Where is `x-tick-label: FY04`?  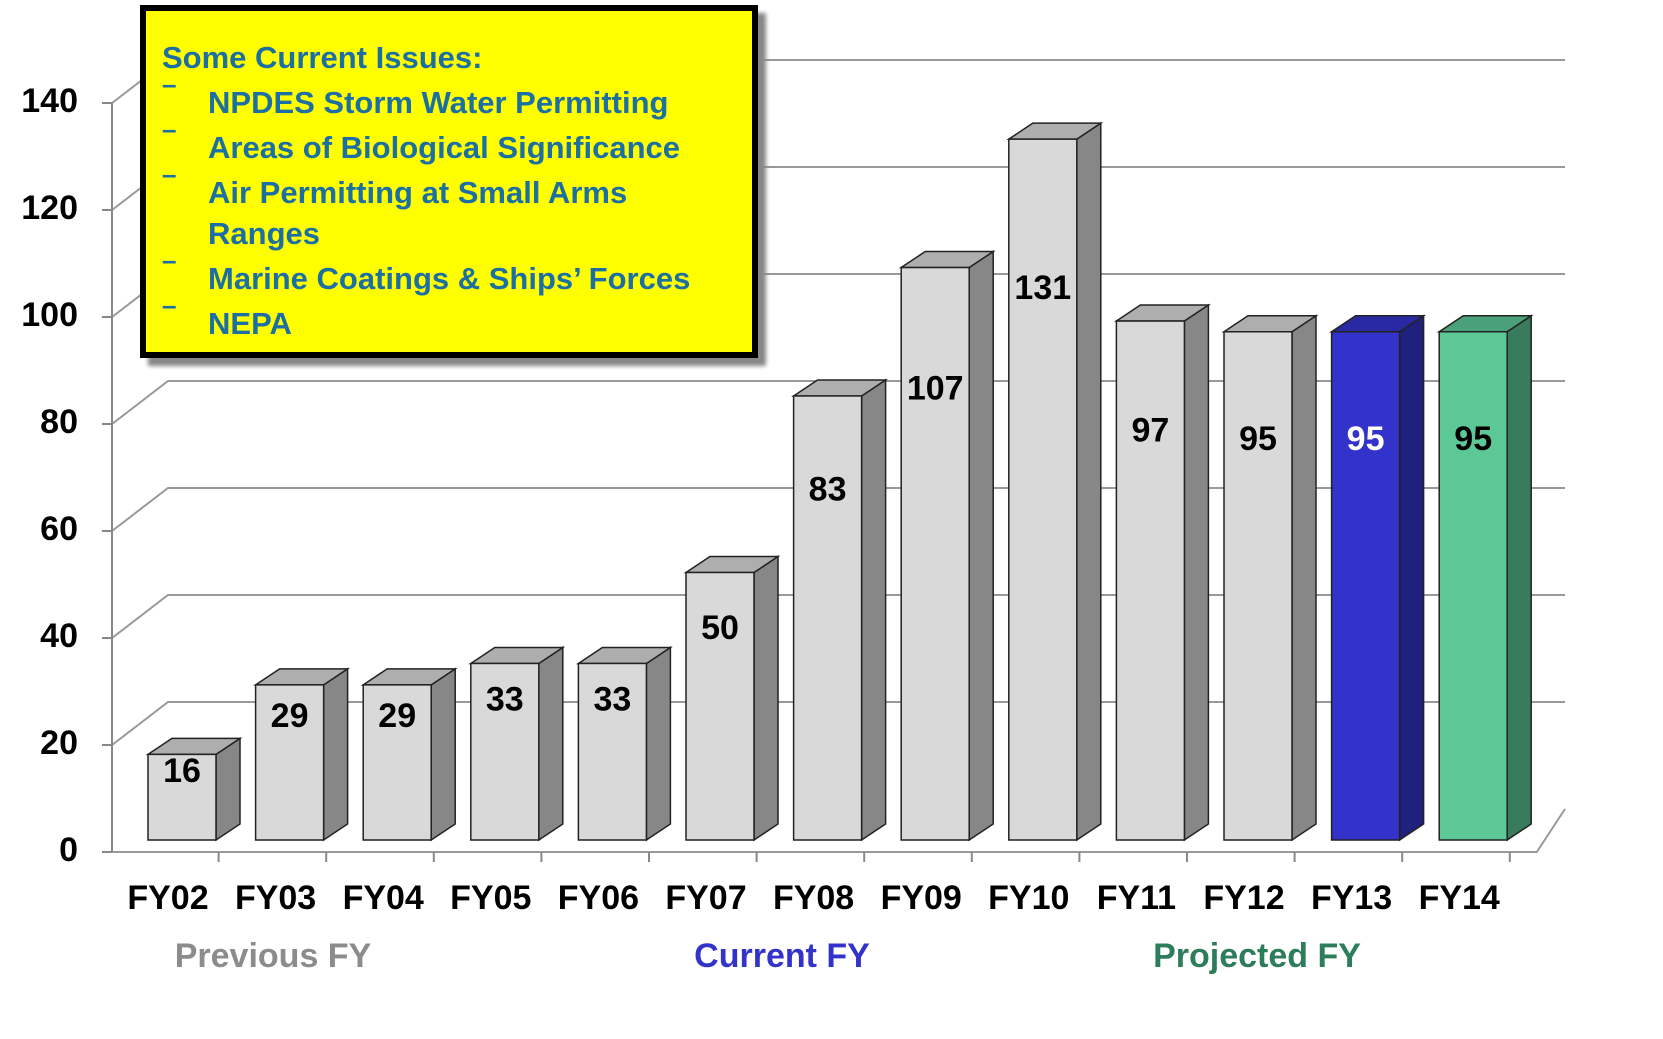
x-tick-label: FY04 is located at coordinates (383, 898).